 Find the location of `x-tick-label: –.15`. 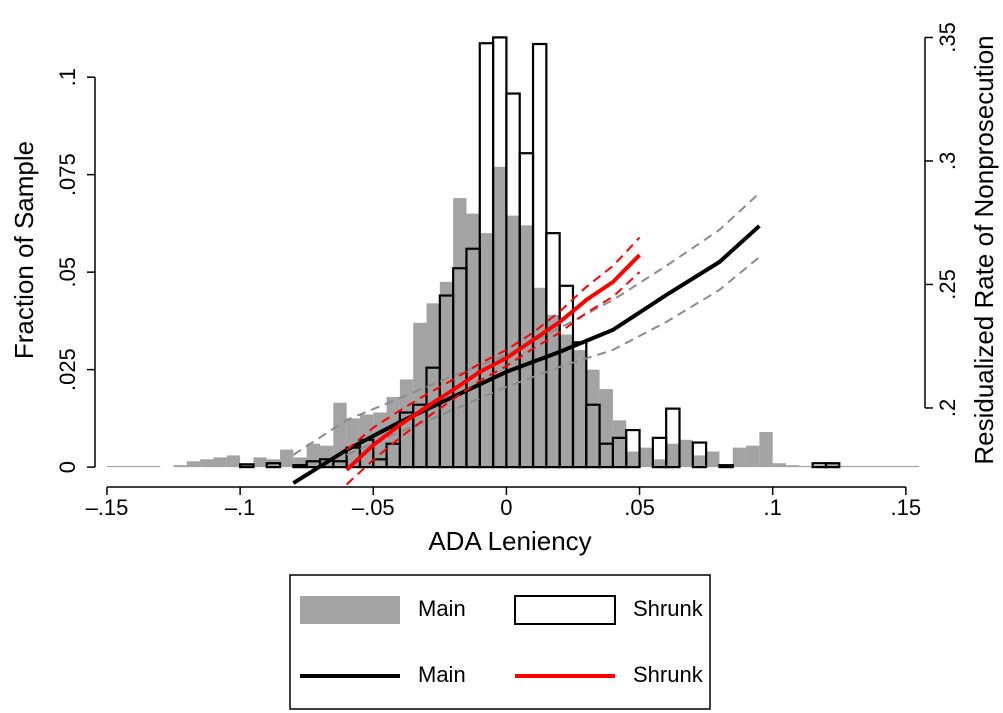

x-tick-label: –.15 is located at coordinates (107, 507).